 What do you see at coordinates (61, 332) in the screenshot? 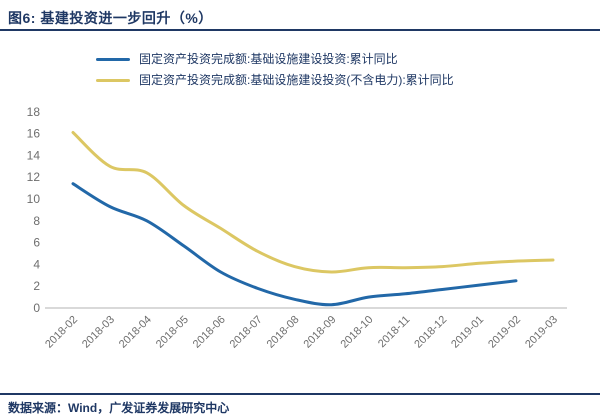
I see `x-tick-label: 2018-02` at bounding box center [61, 332].